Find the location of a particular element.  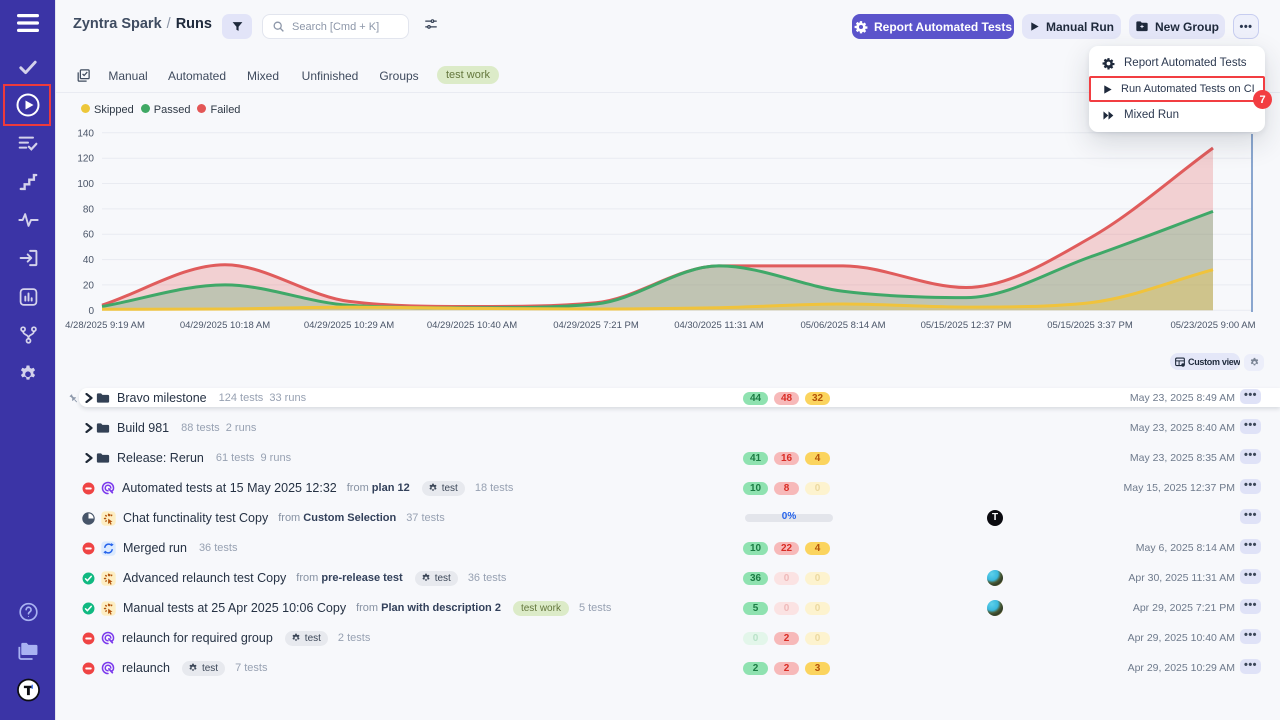

svg-text: 100 is located at coordinates (85, 184).